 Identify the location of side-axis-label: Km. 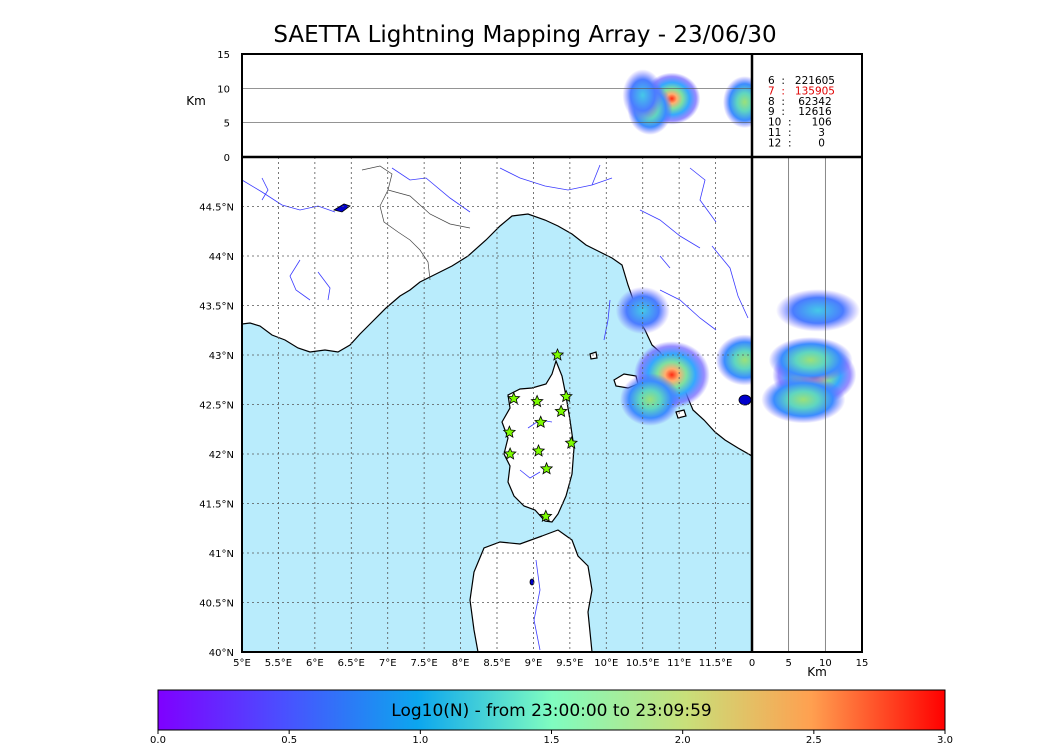
(817, 672).